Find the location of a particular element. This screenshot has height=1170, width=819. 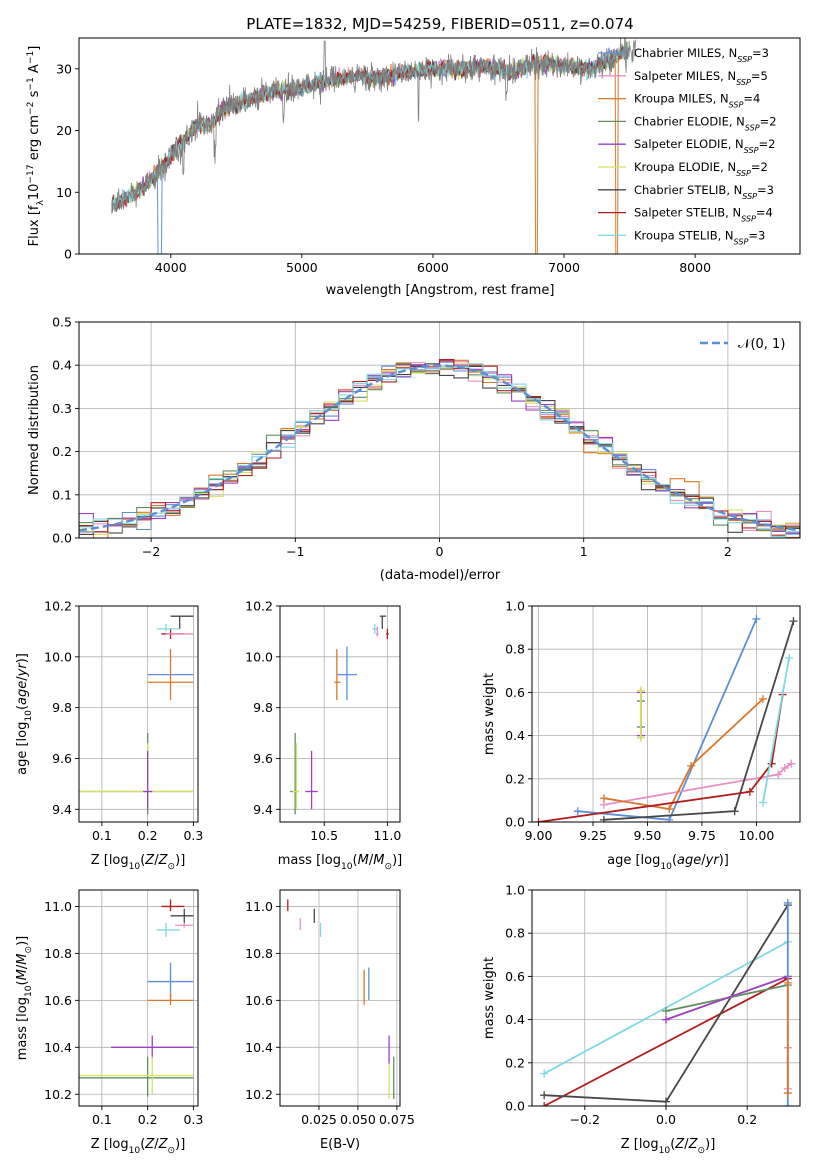

mass-z-xtick-label: 0.2 is located at coordinates (148, 1119).